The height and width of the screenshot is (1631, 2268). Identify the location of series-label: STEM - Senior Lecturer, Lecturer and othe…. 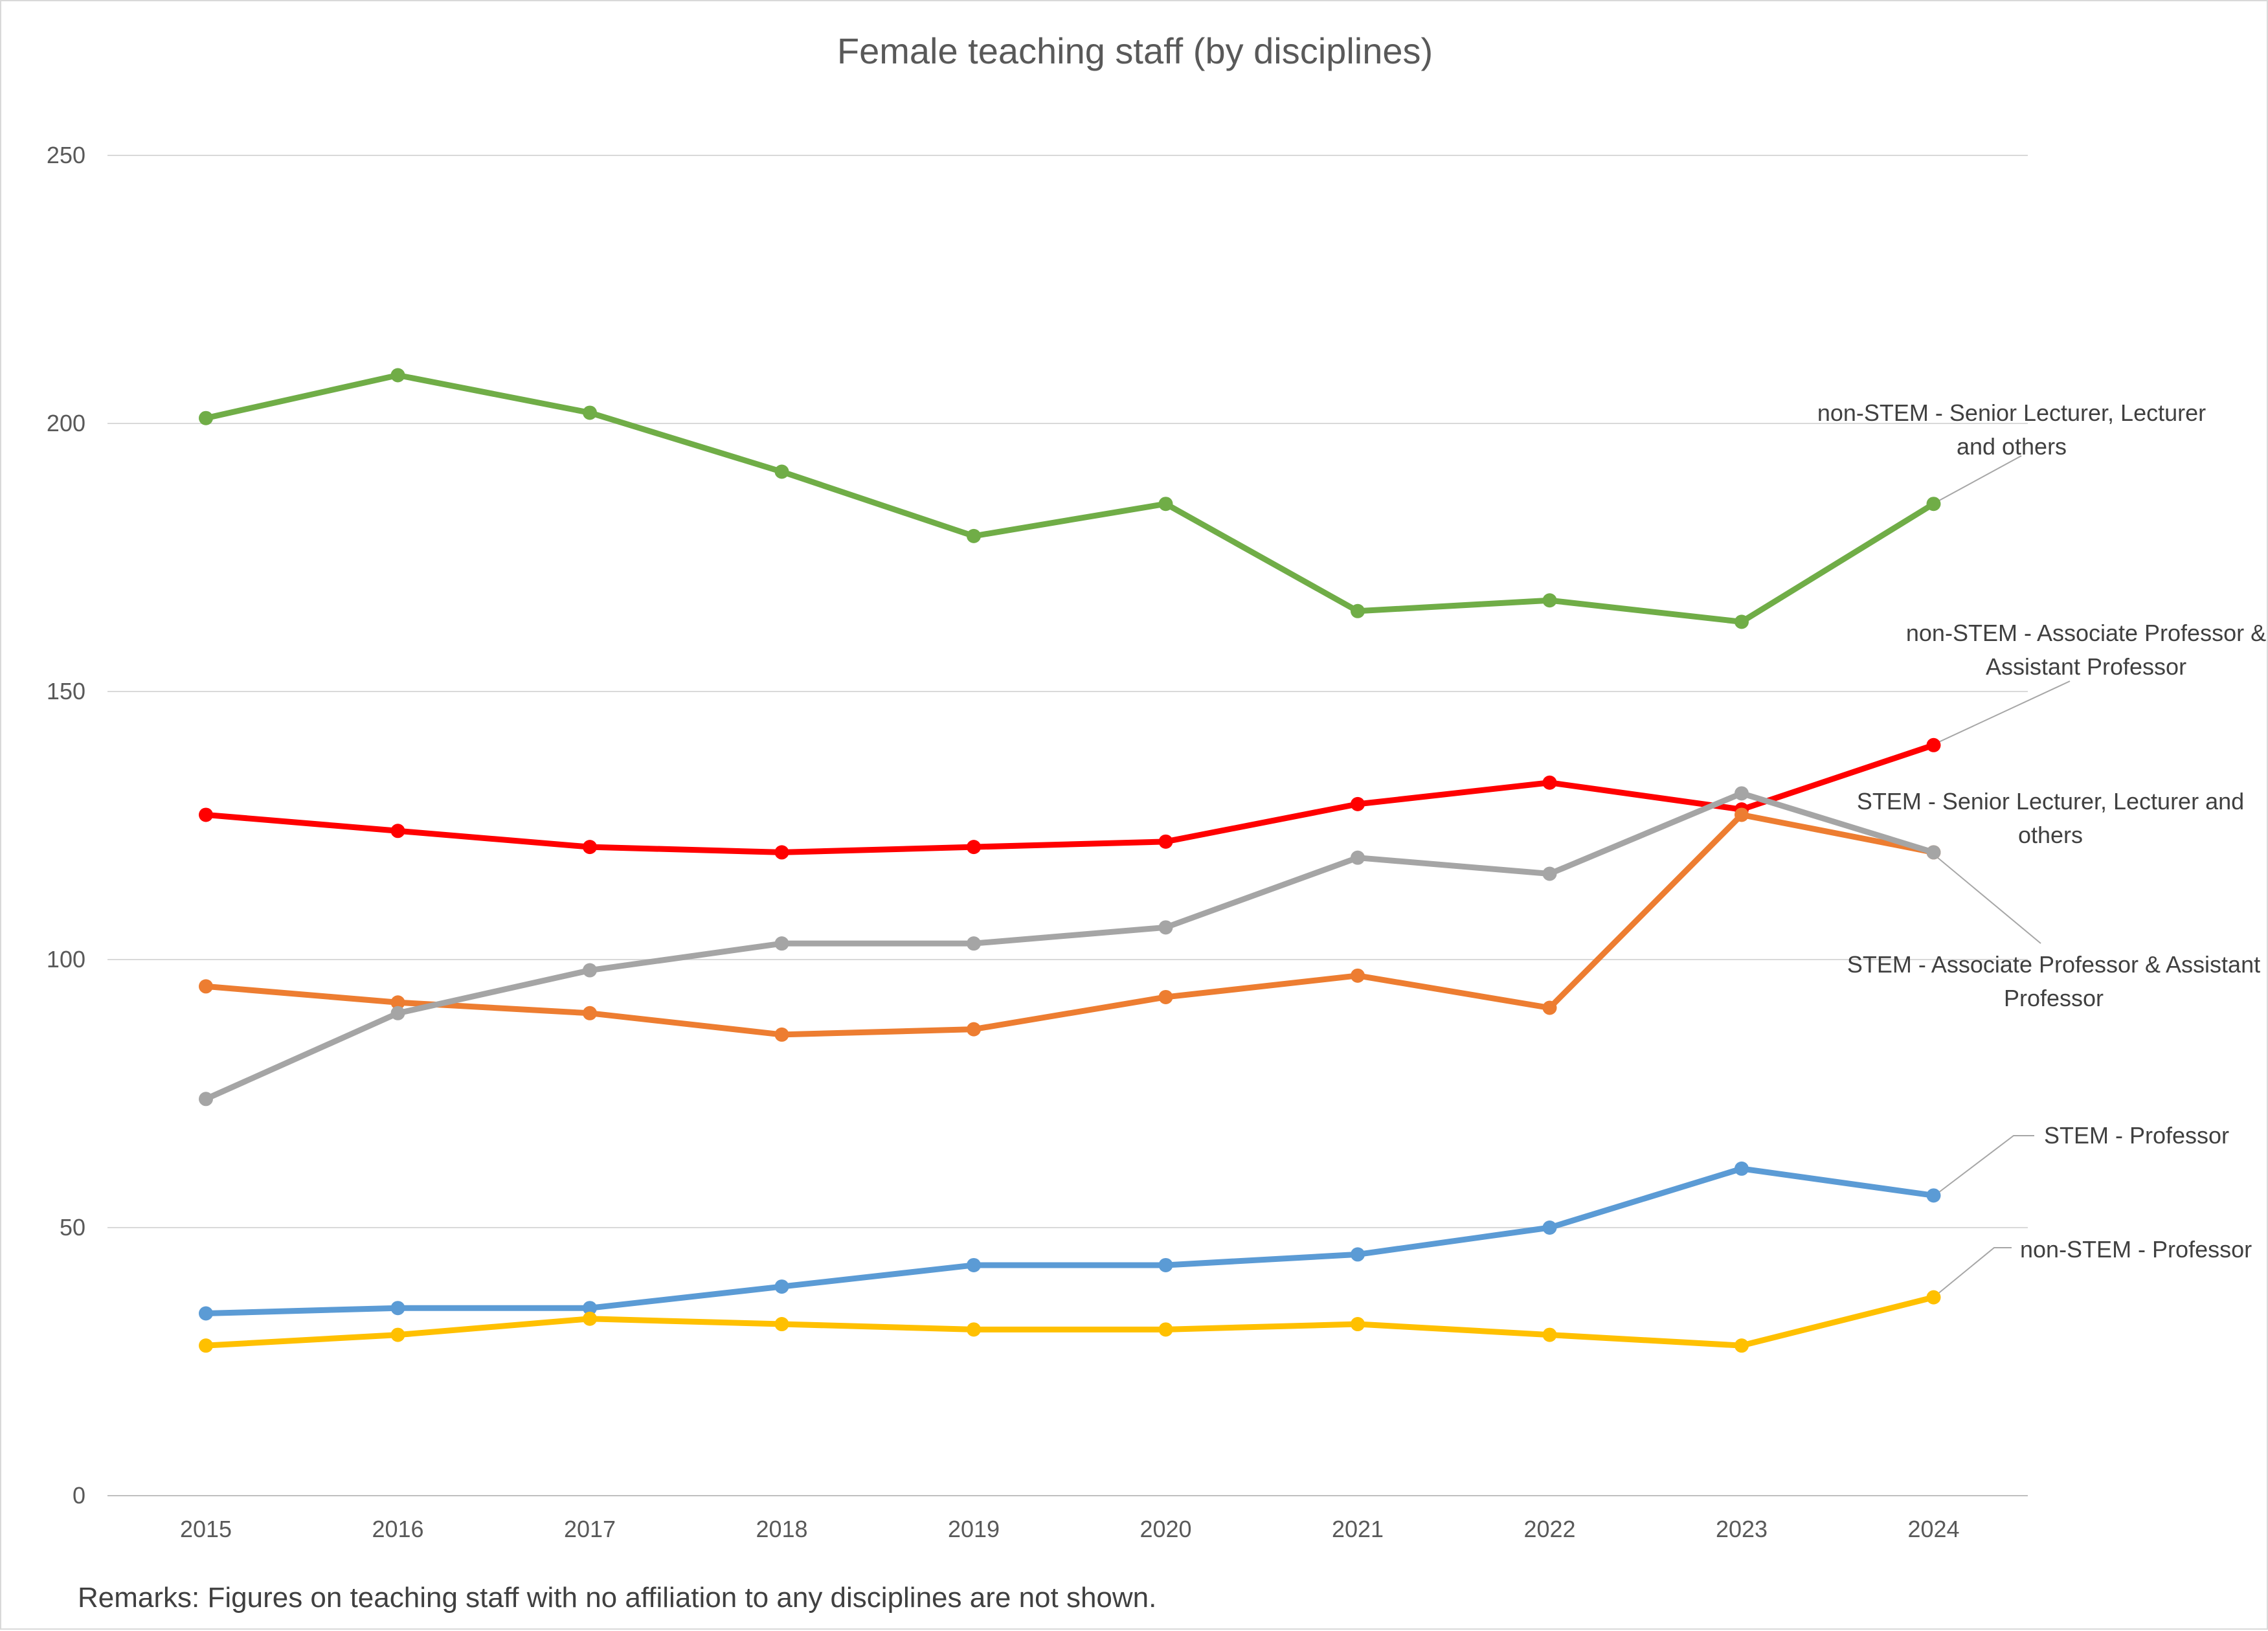
(2050, 818).